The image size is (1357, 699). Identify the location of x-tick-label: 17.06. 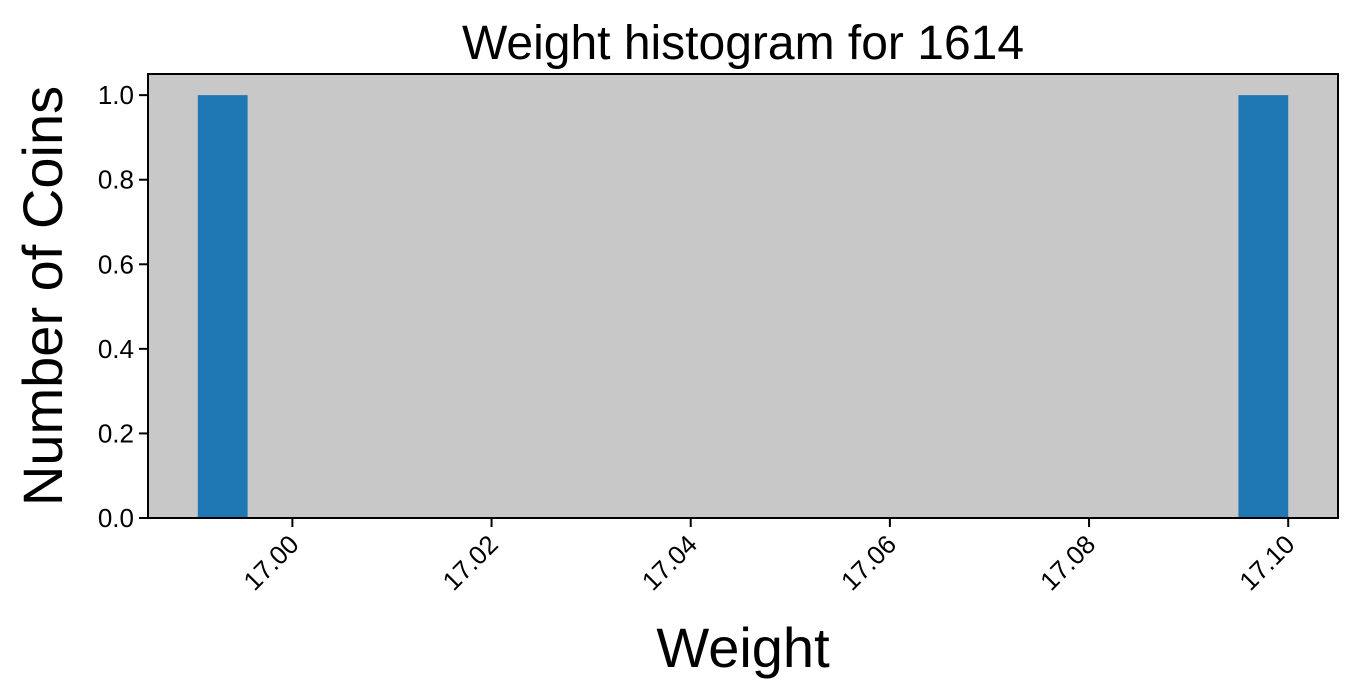
(868, 562).